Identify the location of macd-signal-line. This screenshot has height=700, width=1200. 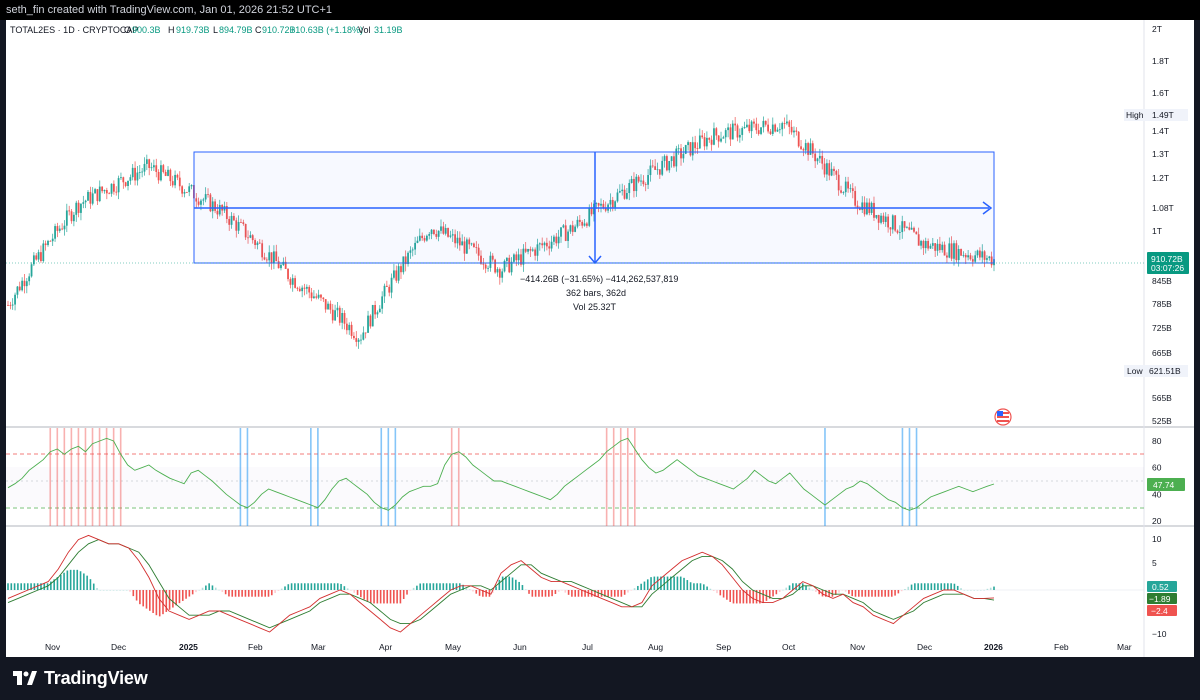
(501, 584).